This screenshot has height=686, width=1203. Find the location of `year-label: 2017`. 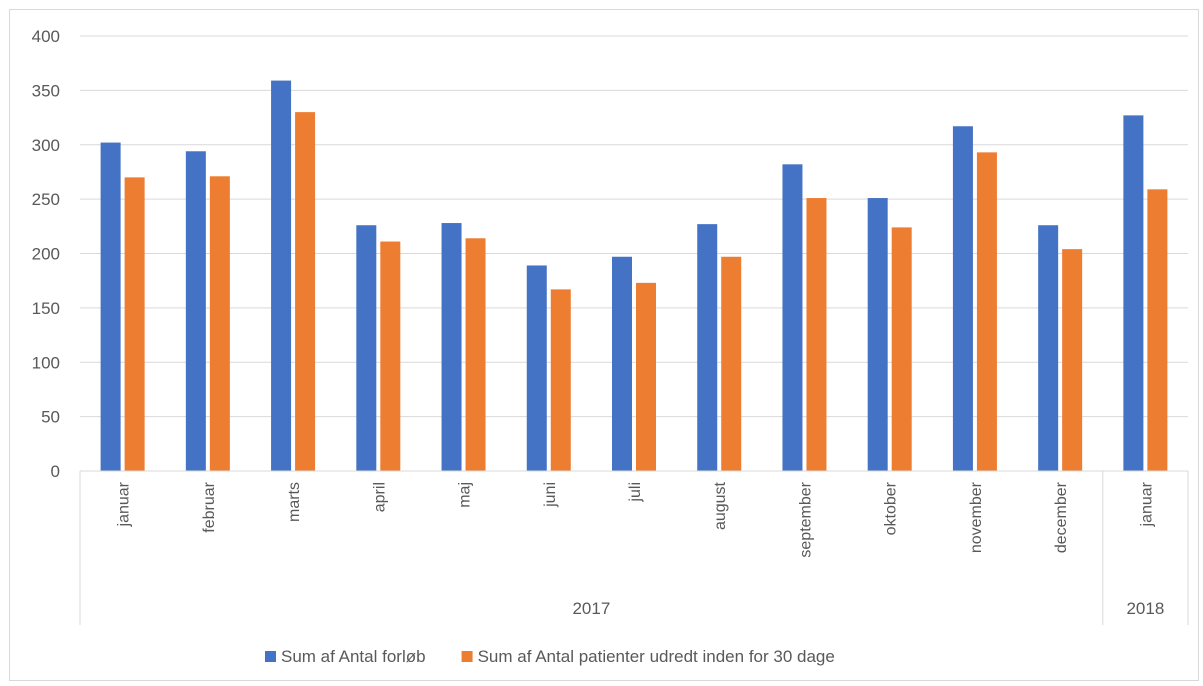

year-label: 2017 is located at coordinates (591, 608).